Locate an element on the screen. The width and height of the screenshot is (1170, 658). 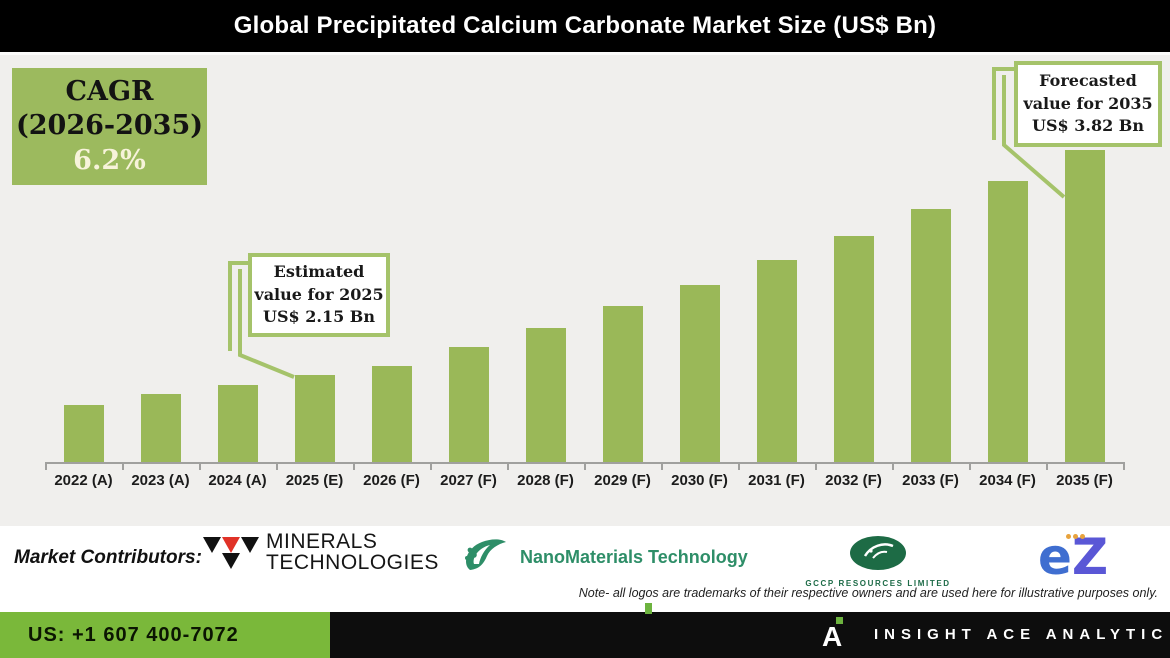
ez-logo-z: Z is located at coordinates (1090, 557).